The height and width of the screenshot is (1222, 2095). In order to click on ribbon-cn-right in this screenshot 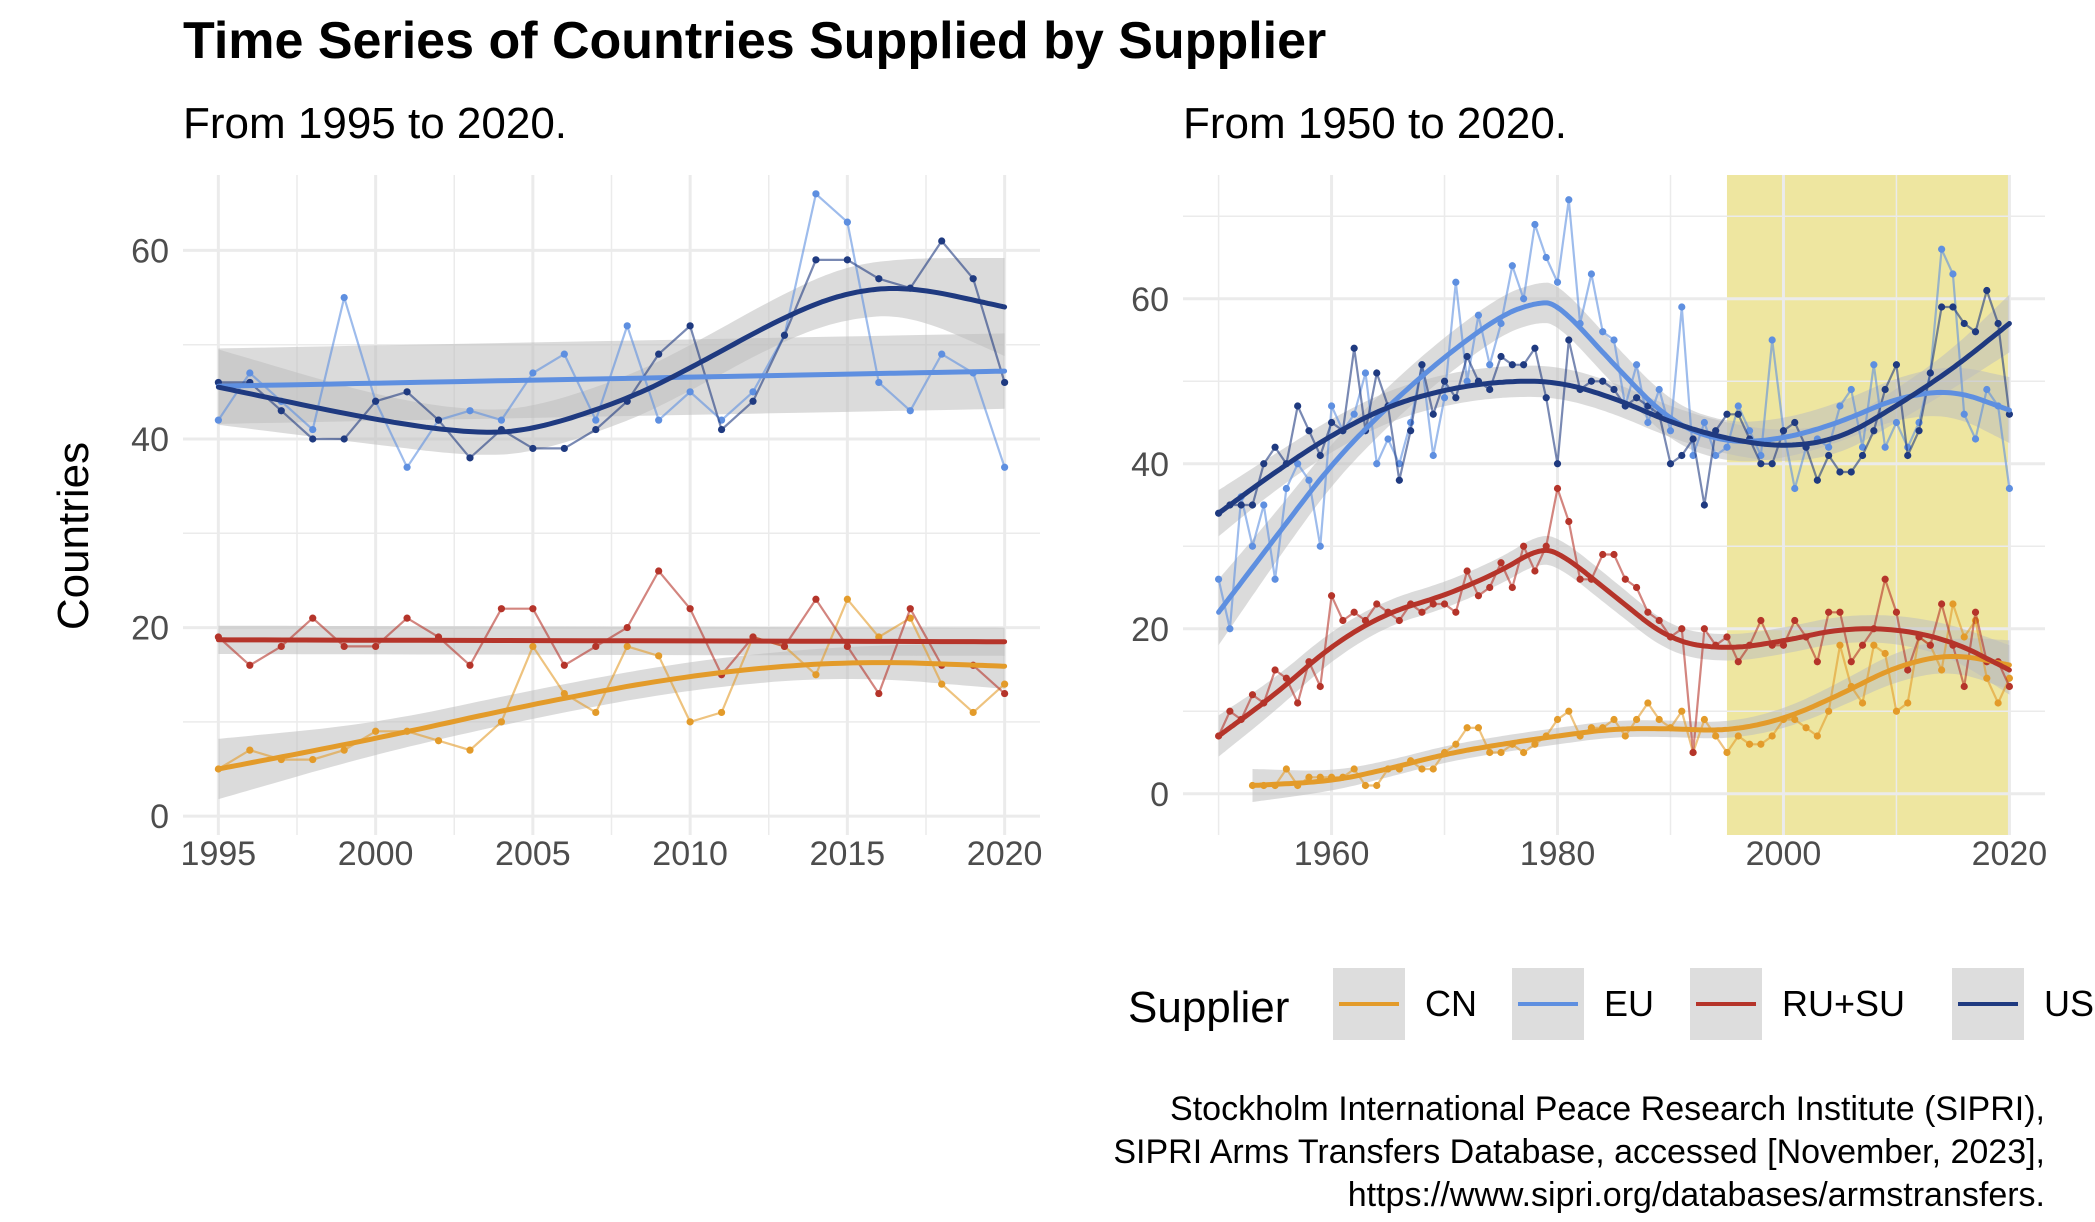, I will do `click(1631, 720)`.